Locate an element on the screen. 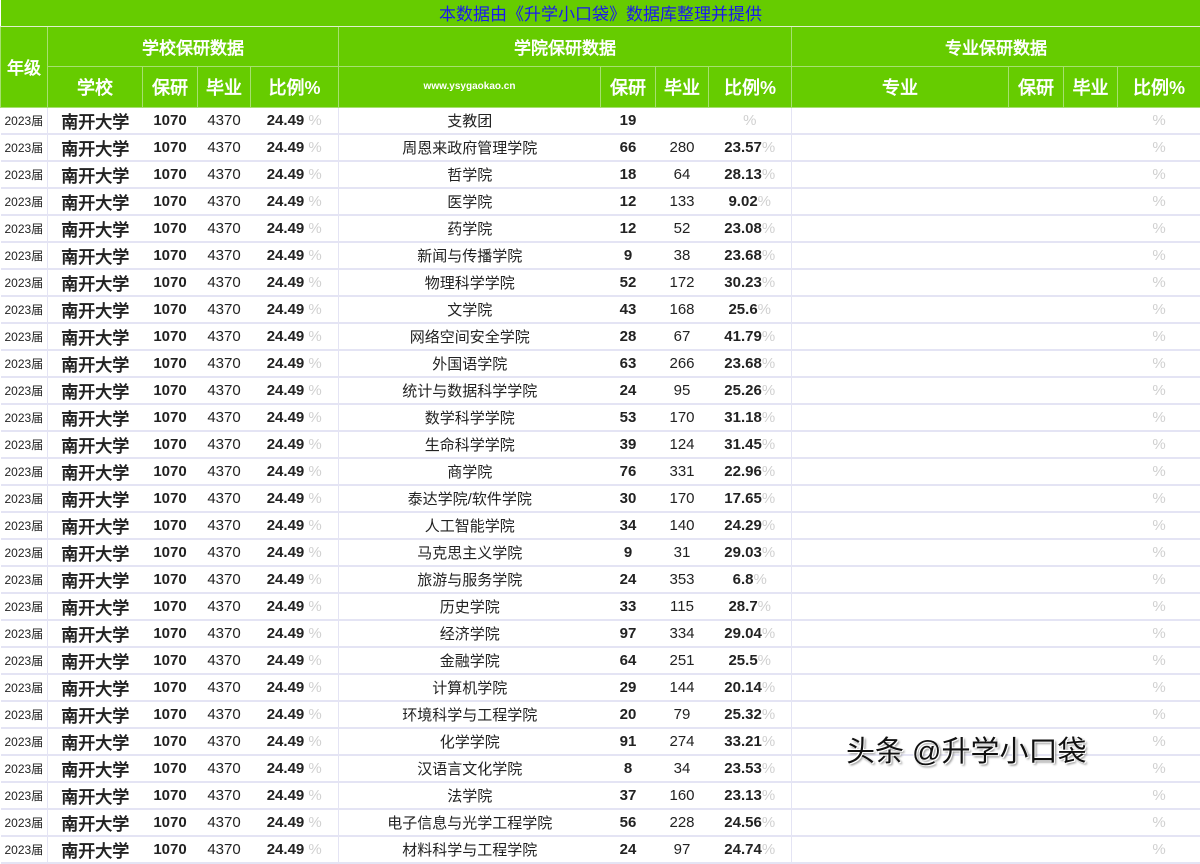  college-name: 金融学院 is located at coordinates (470, 660).